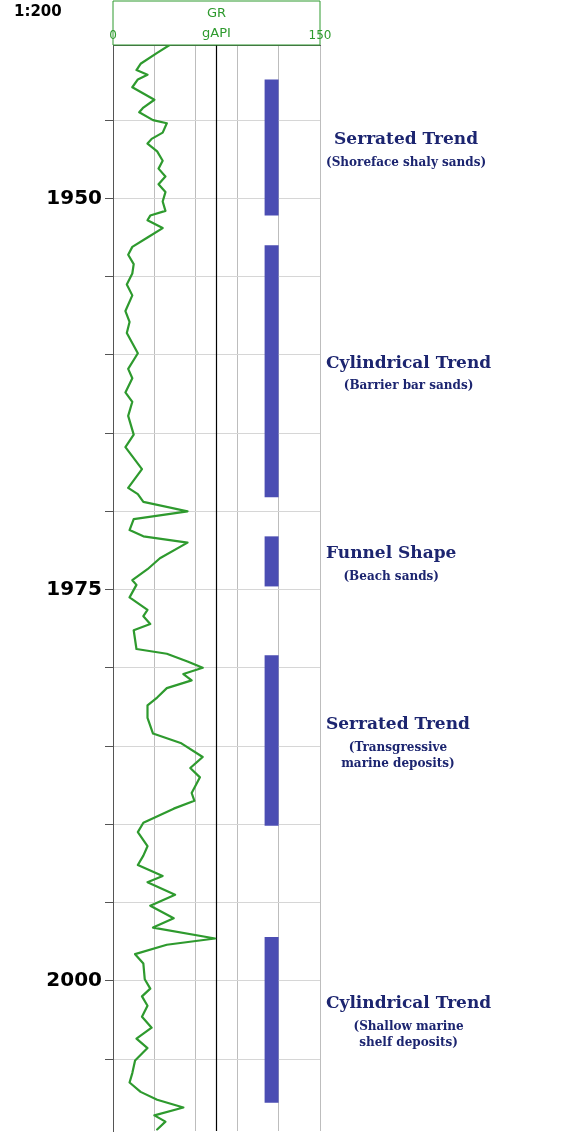  Describe the element at coordinates (74, 196) in the screenshot. I see `y-tick-label: 1950` at that location.